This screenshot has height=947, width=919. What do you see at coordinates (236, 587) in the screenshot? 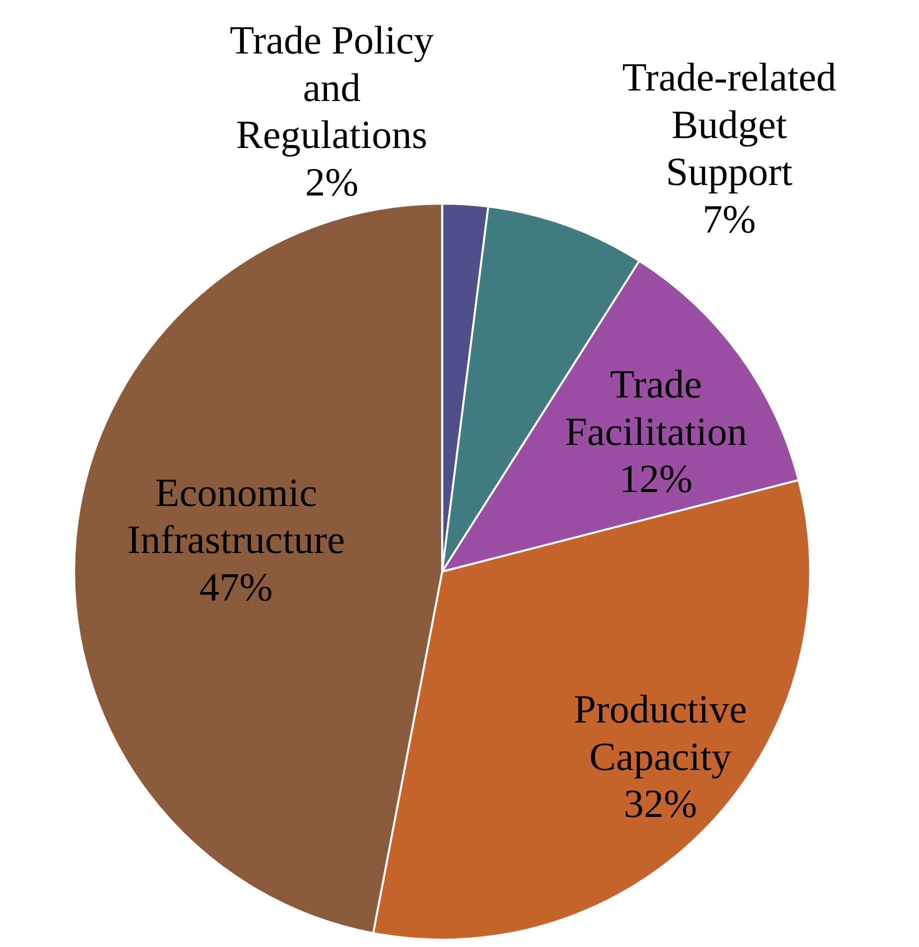
I see `data-label: 47%` at bounding box center [236, 587].